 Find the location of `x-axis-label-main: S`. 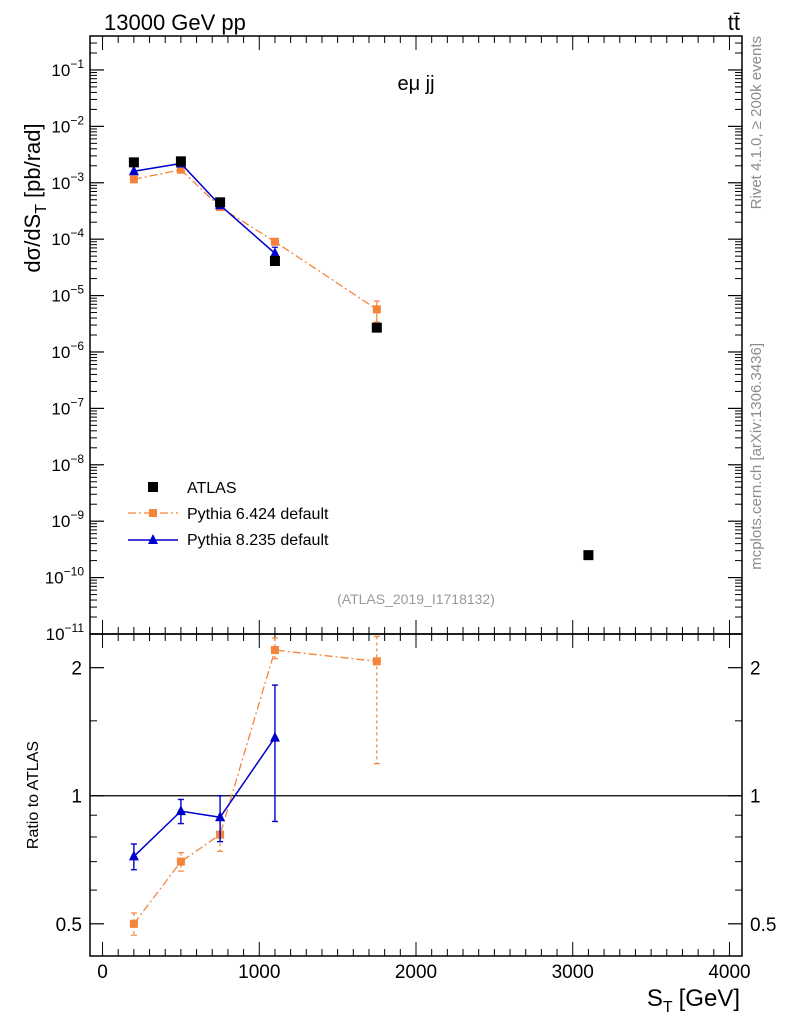

x-axis-label-main: S is located at coordinates (655, 998).